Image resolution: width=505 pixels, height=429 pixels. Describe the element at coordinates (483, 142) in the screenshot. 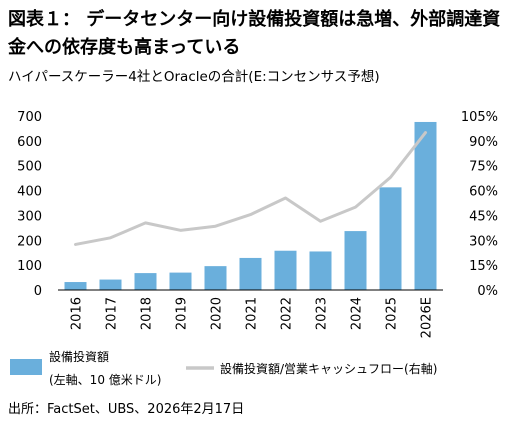

I see `right-tick-label: 90%` at that location.